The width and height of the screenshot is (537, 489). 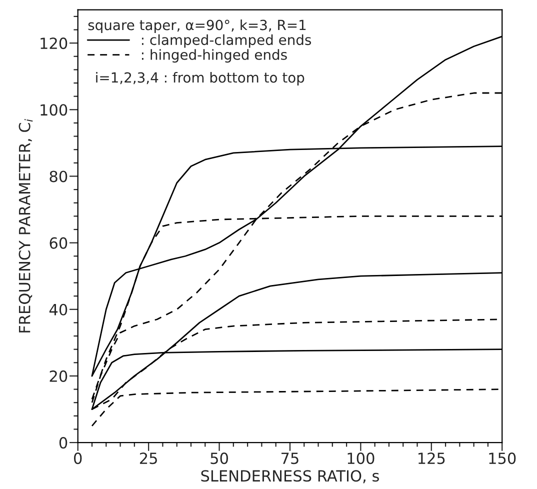 What do you see at coordinates (502, 458) in the screenshot?
I see `x-tick-label: 150` at bounding box center [502, 458].